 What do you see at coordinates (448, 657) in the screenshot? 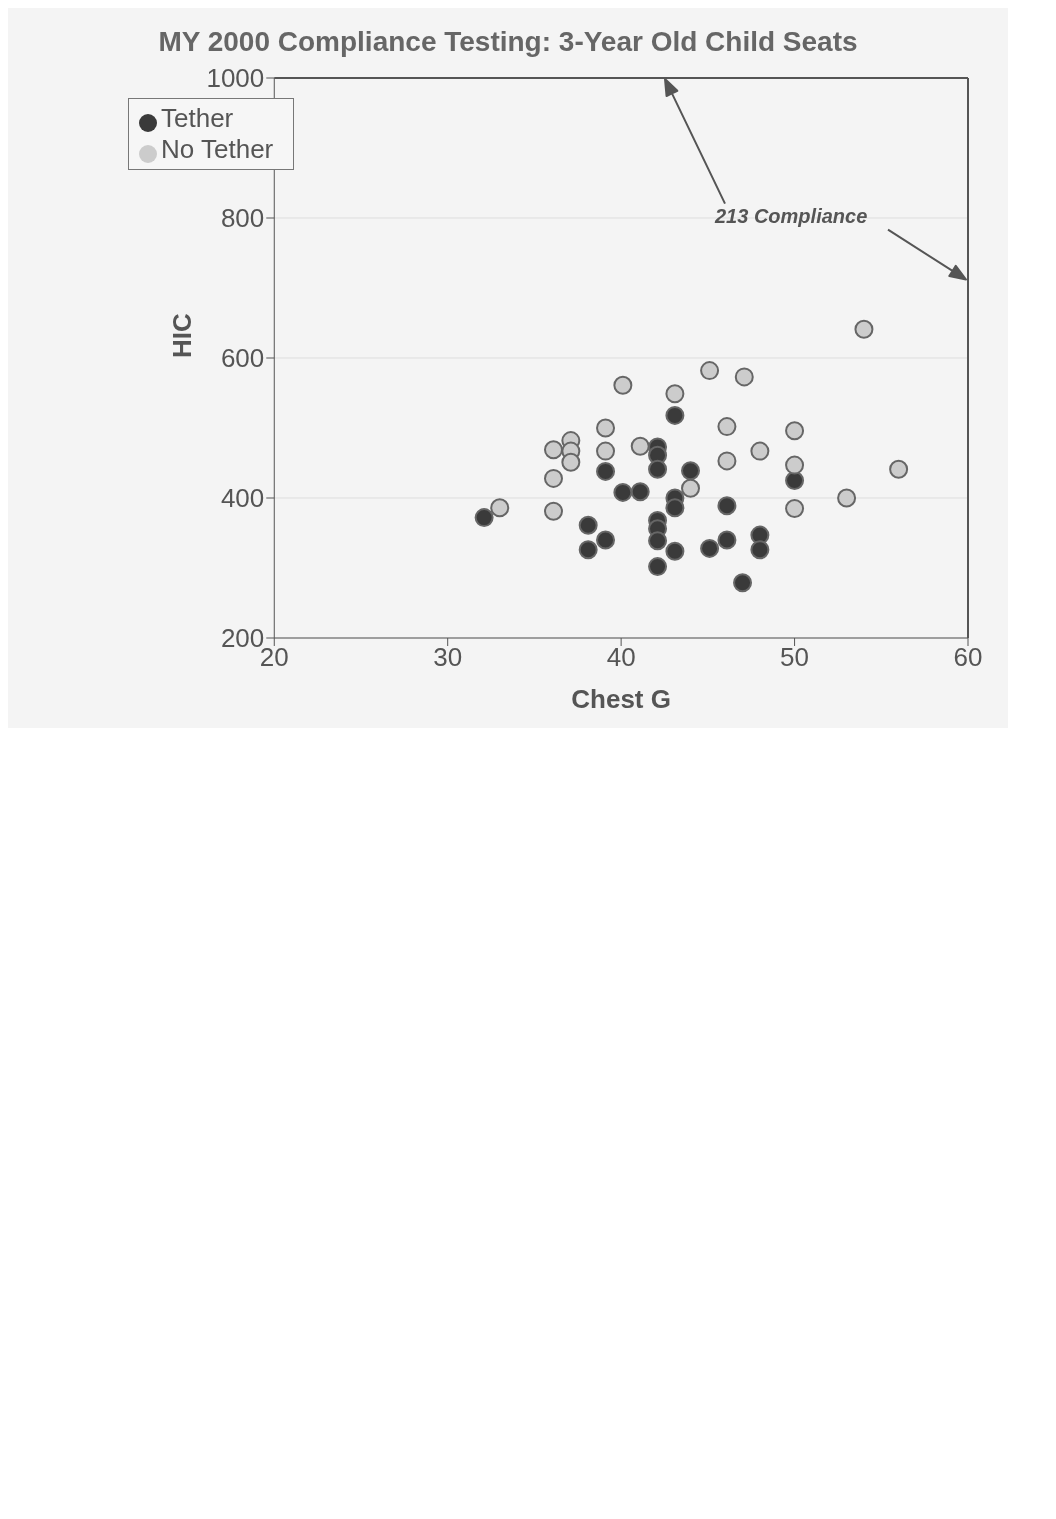
I see `x-tick-label: 30` at bounding box center [448, 657].